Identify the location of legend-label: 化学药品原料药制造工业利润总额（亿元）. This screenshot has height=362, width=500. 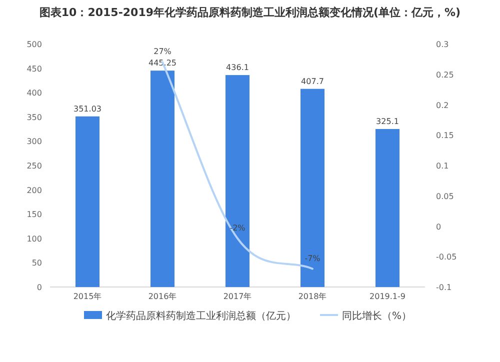
(201, 316).